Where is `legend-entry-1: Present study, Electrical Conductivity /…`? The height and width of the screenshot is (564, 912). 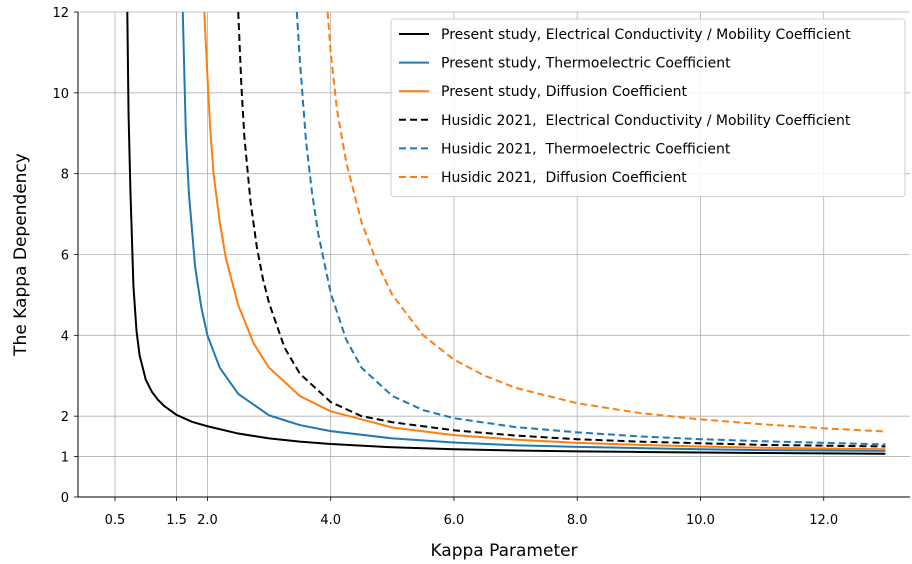
legend-entry-1: Present study, Electrical Conductivity /… is located at coordinates (646, 35).